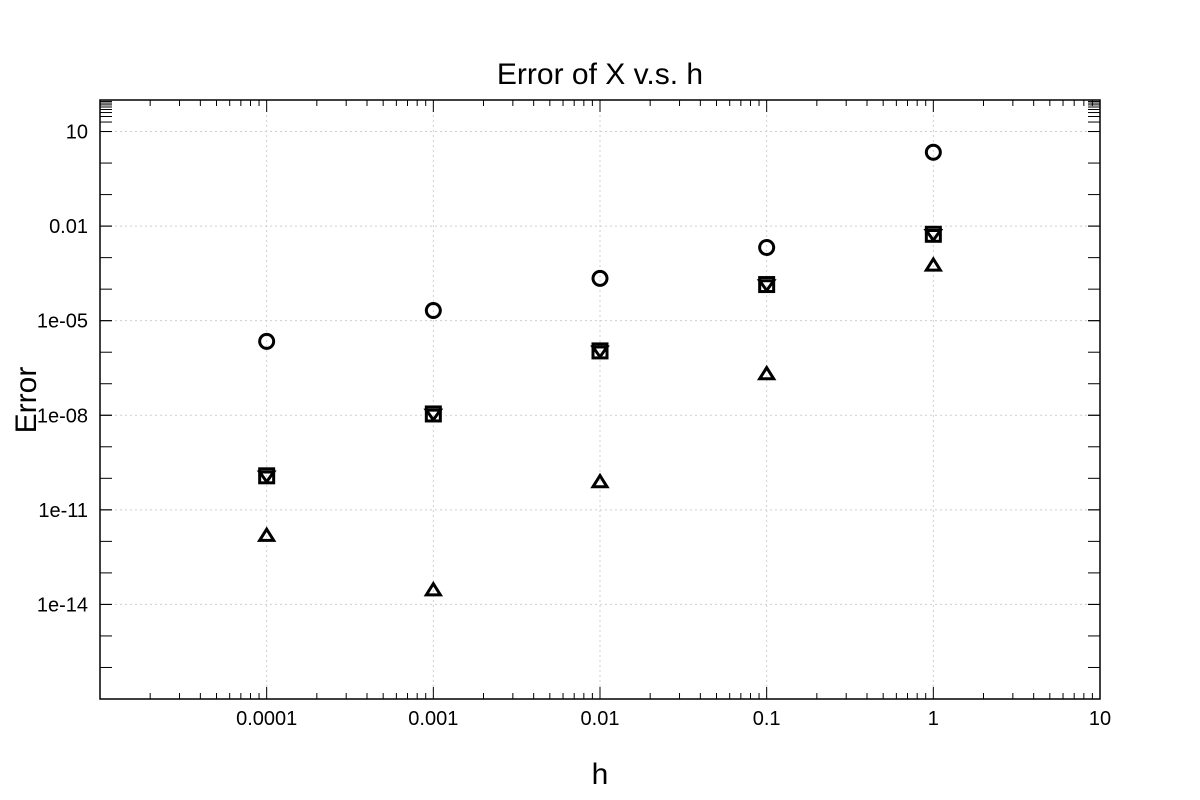 This screenshot has height=800, width=1200. I want to click on x-tick-label: 0.001, so click(433, 719).